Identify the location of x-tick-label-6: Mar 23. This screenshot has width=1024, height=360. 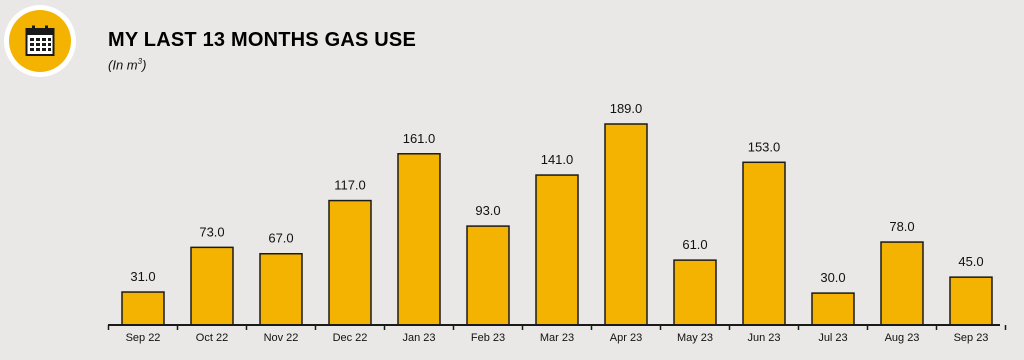
(557, 338).